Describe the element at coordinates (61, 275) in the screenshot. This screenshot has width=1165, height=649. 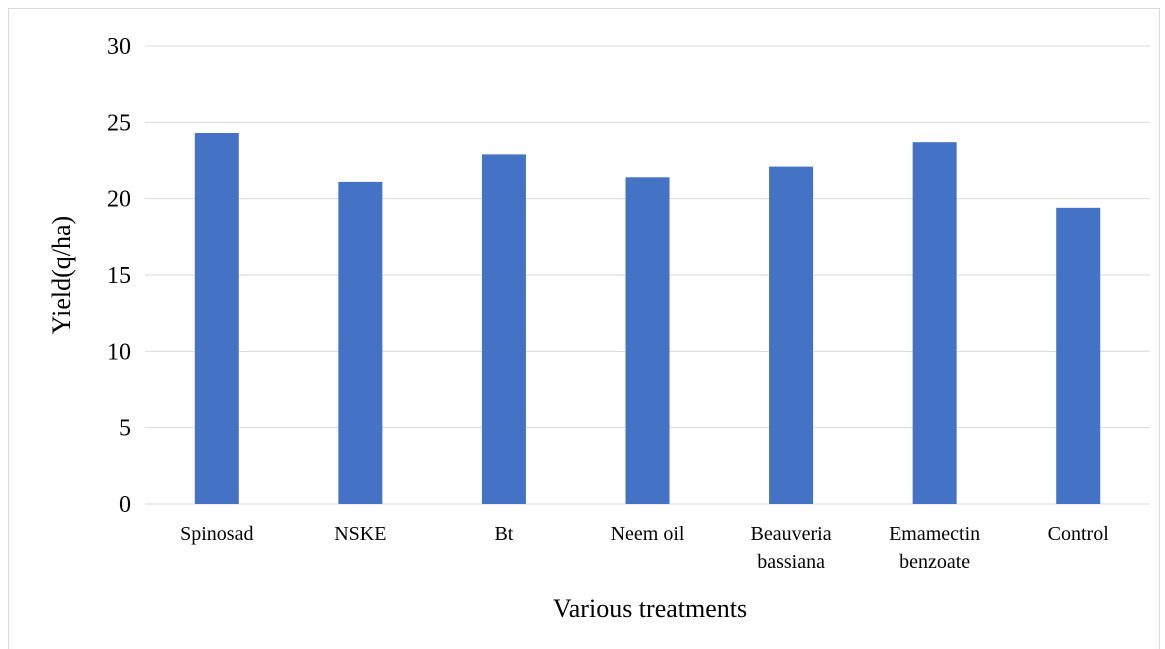
I see `y-axis-title: Yield(q/ha)` at that location.